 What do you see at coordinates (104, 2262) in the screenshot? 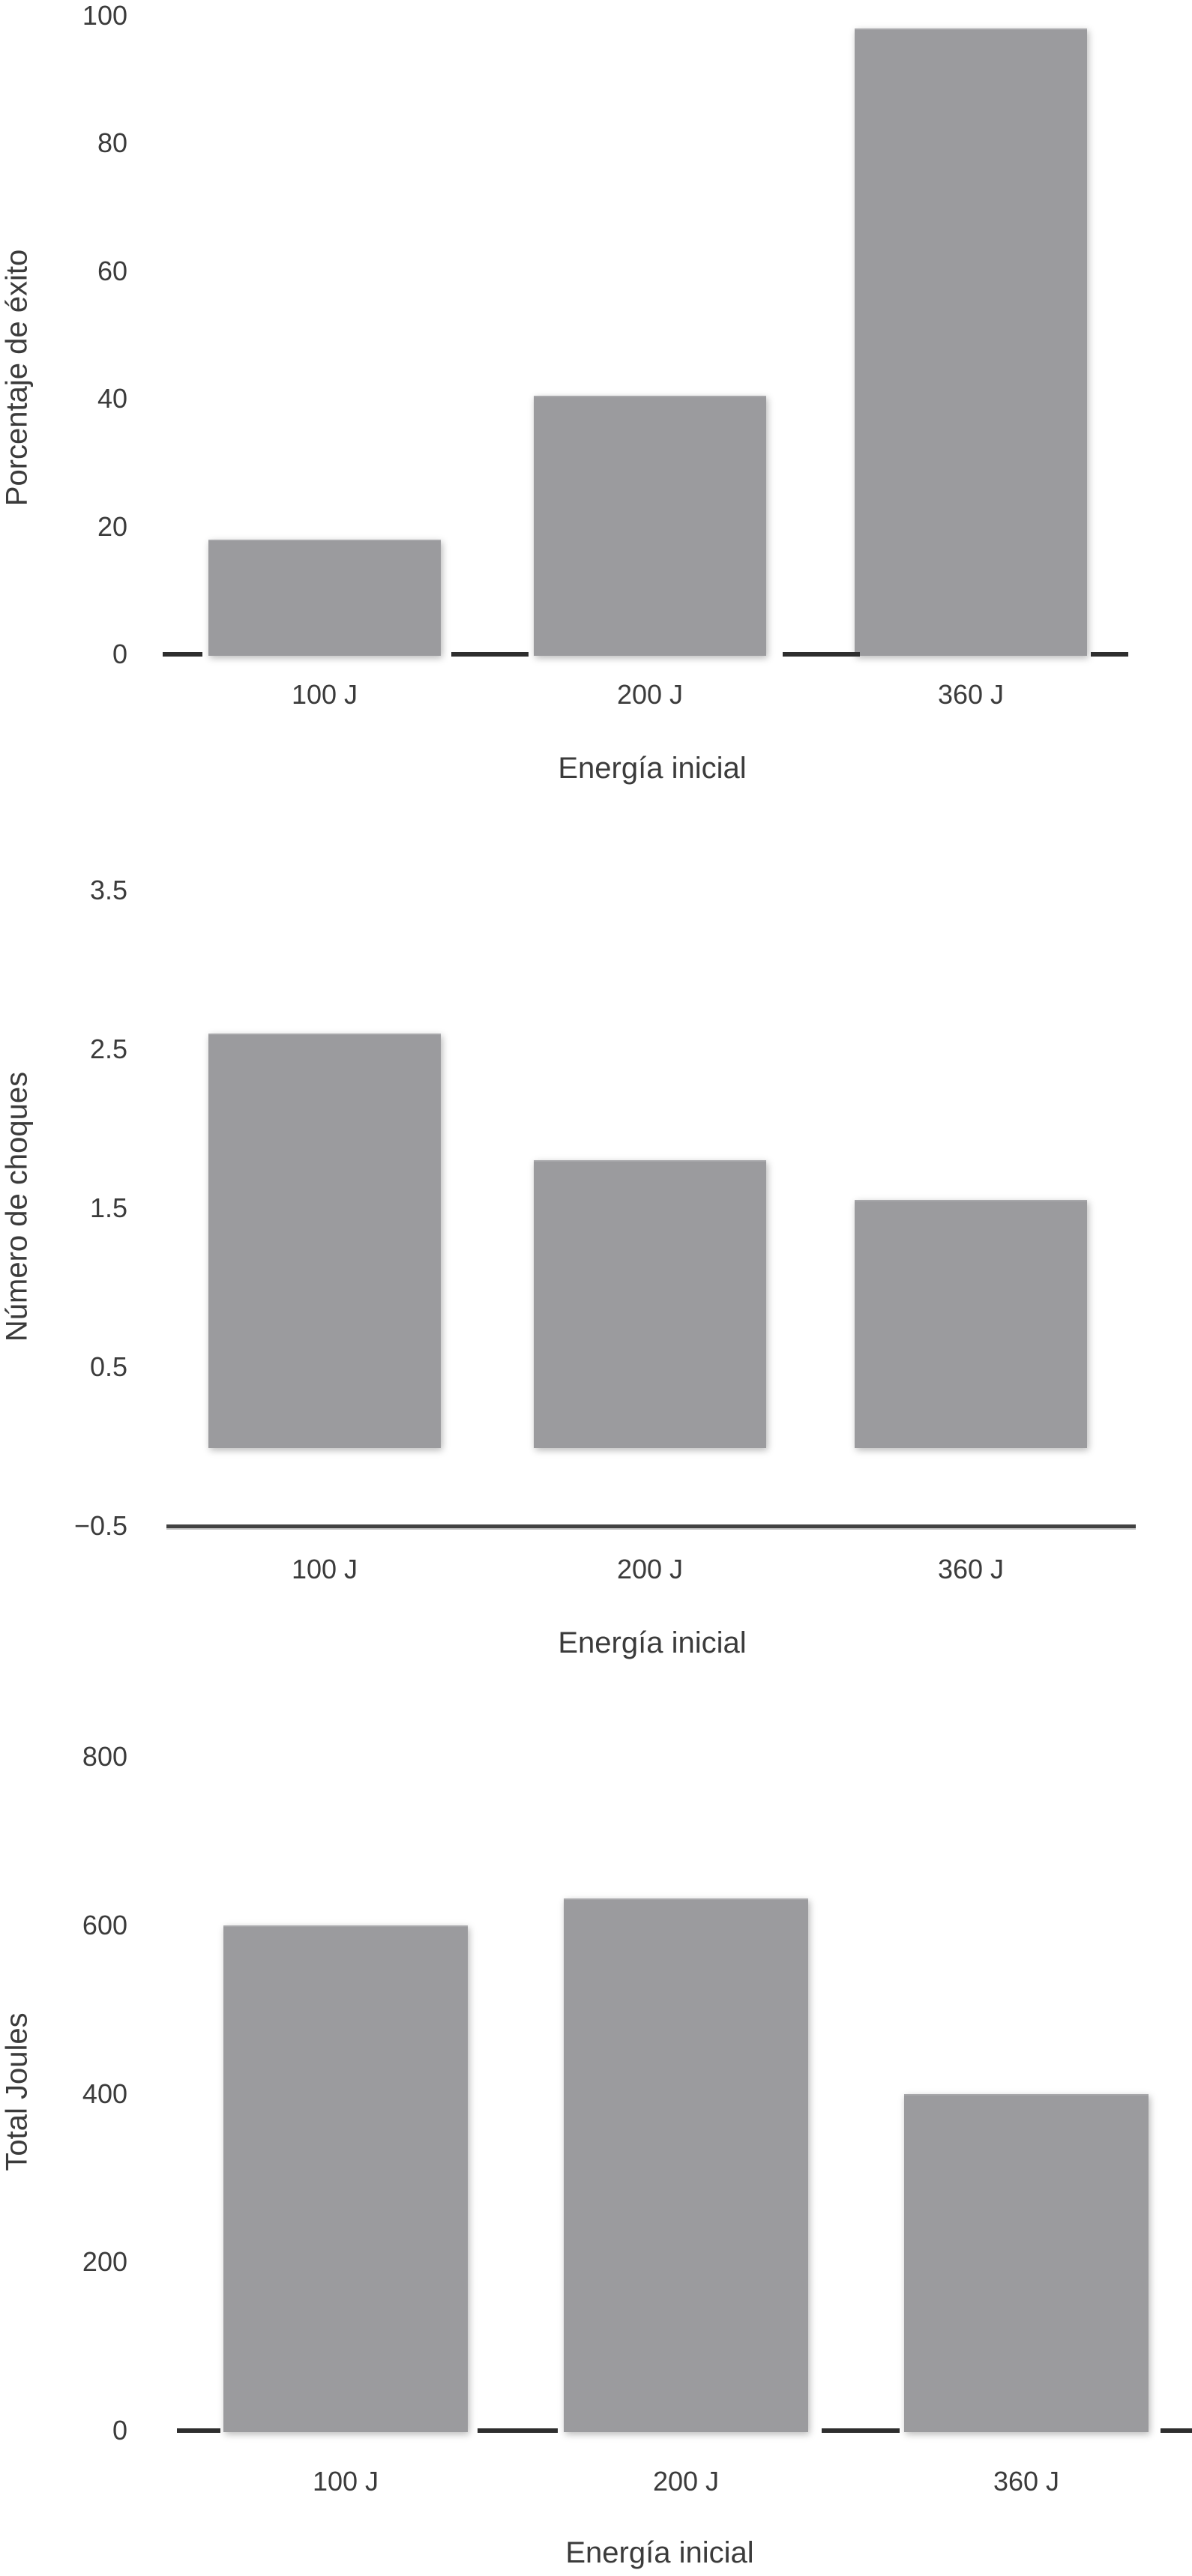
I see `y-axis-tick-label: 200` at bounding box center [104, 2262].